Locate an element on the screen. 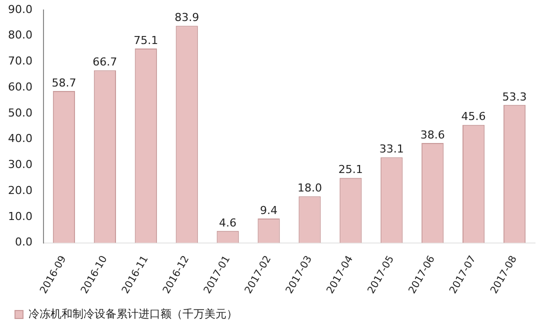 The width and height of the screenshot is (550, 330). data-label: 58.7 is located at coordinates (64, 83).